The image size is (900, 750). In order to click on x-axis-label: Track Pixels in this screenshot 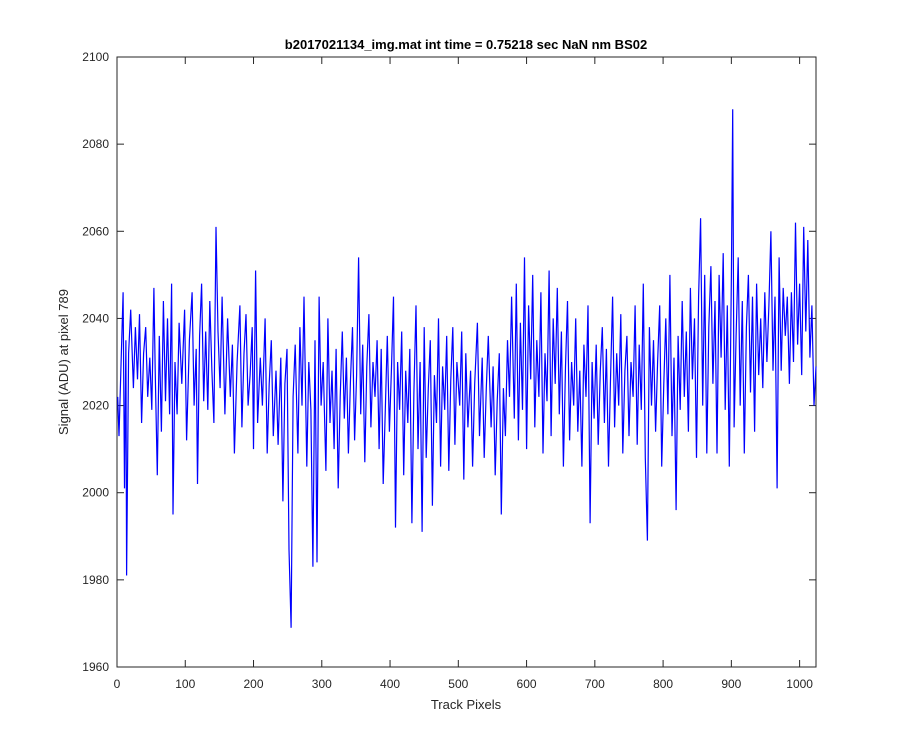, I will do `click(466, 704)`.